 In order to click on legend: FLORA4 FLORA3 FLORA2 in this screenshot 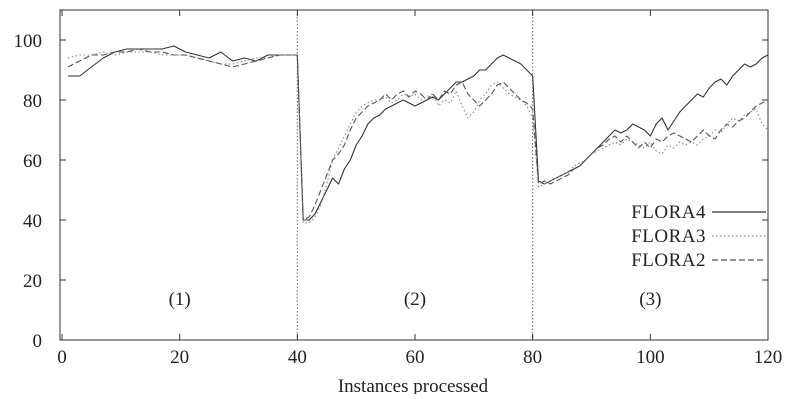, I will do `click(698, 236)`.